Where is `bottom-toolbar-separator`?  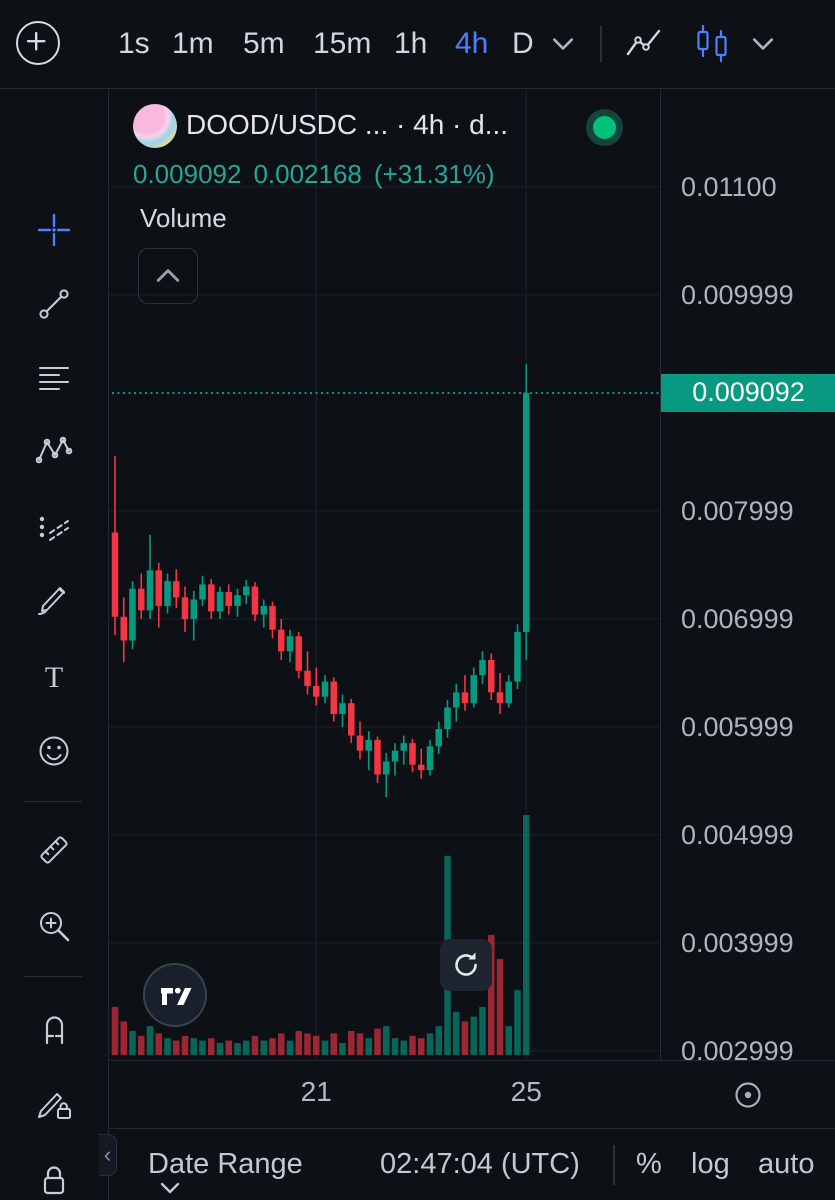 bottom-toolbar-separator is located at coordinates (614, 1165).